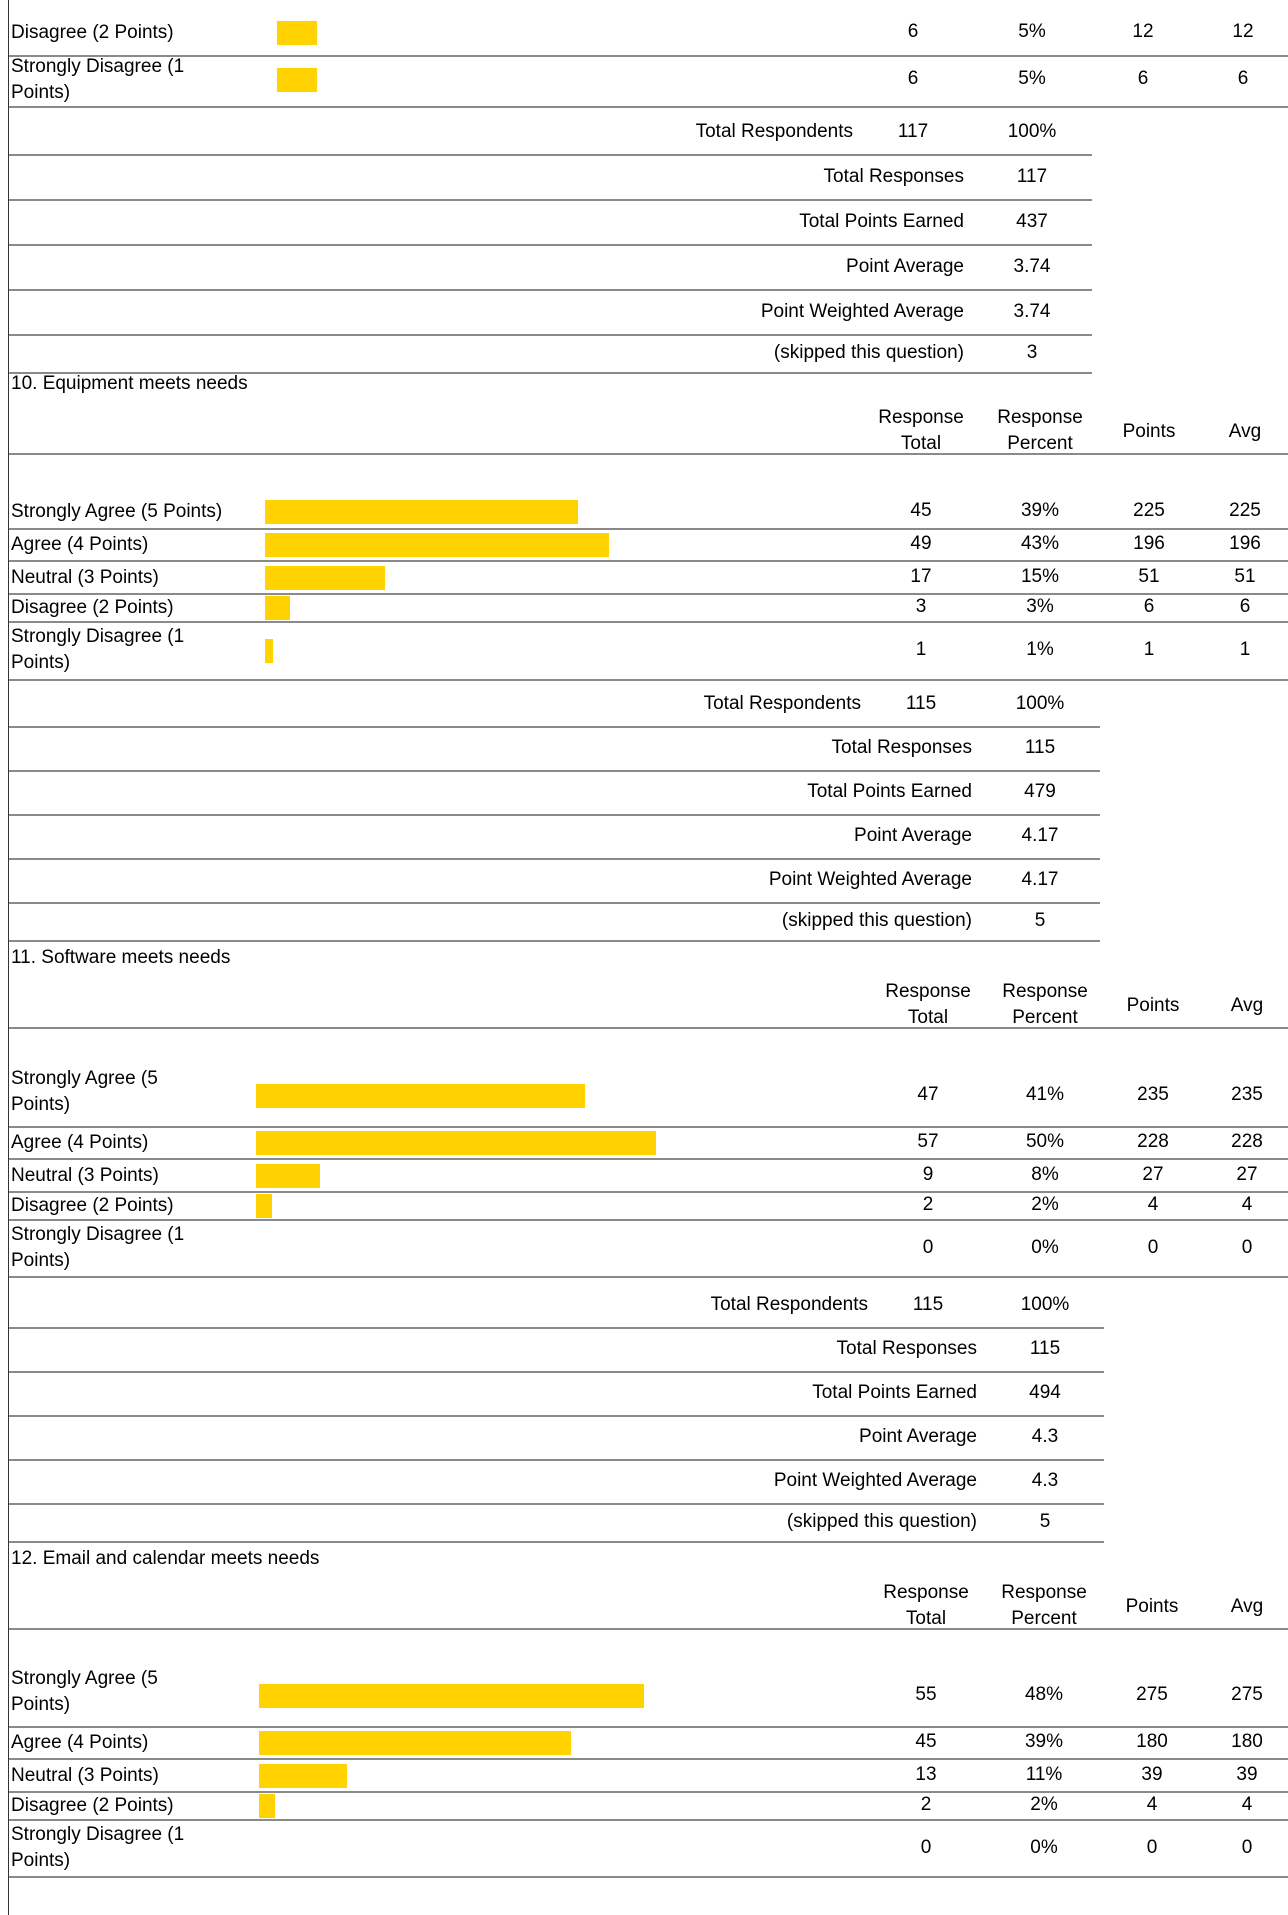 Image resolution: width=1288 pixels, height=1915 pixels. What do you see at coordinates (782, 703) in the screenshot?
I see `summary-label: Total Respondents` at bounding box center [782, 703].